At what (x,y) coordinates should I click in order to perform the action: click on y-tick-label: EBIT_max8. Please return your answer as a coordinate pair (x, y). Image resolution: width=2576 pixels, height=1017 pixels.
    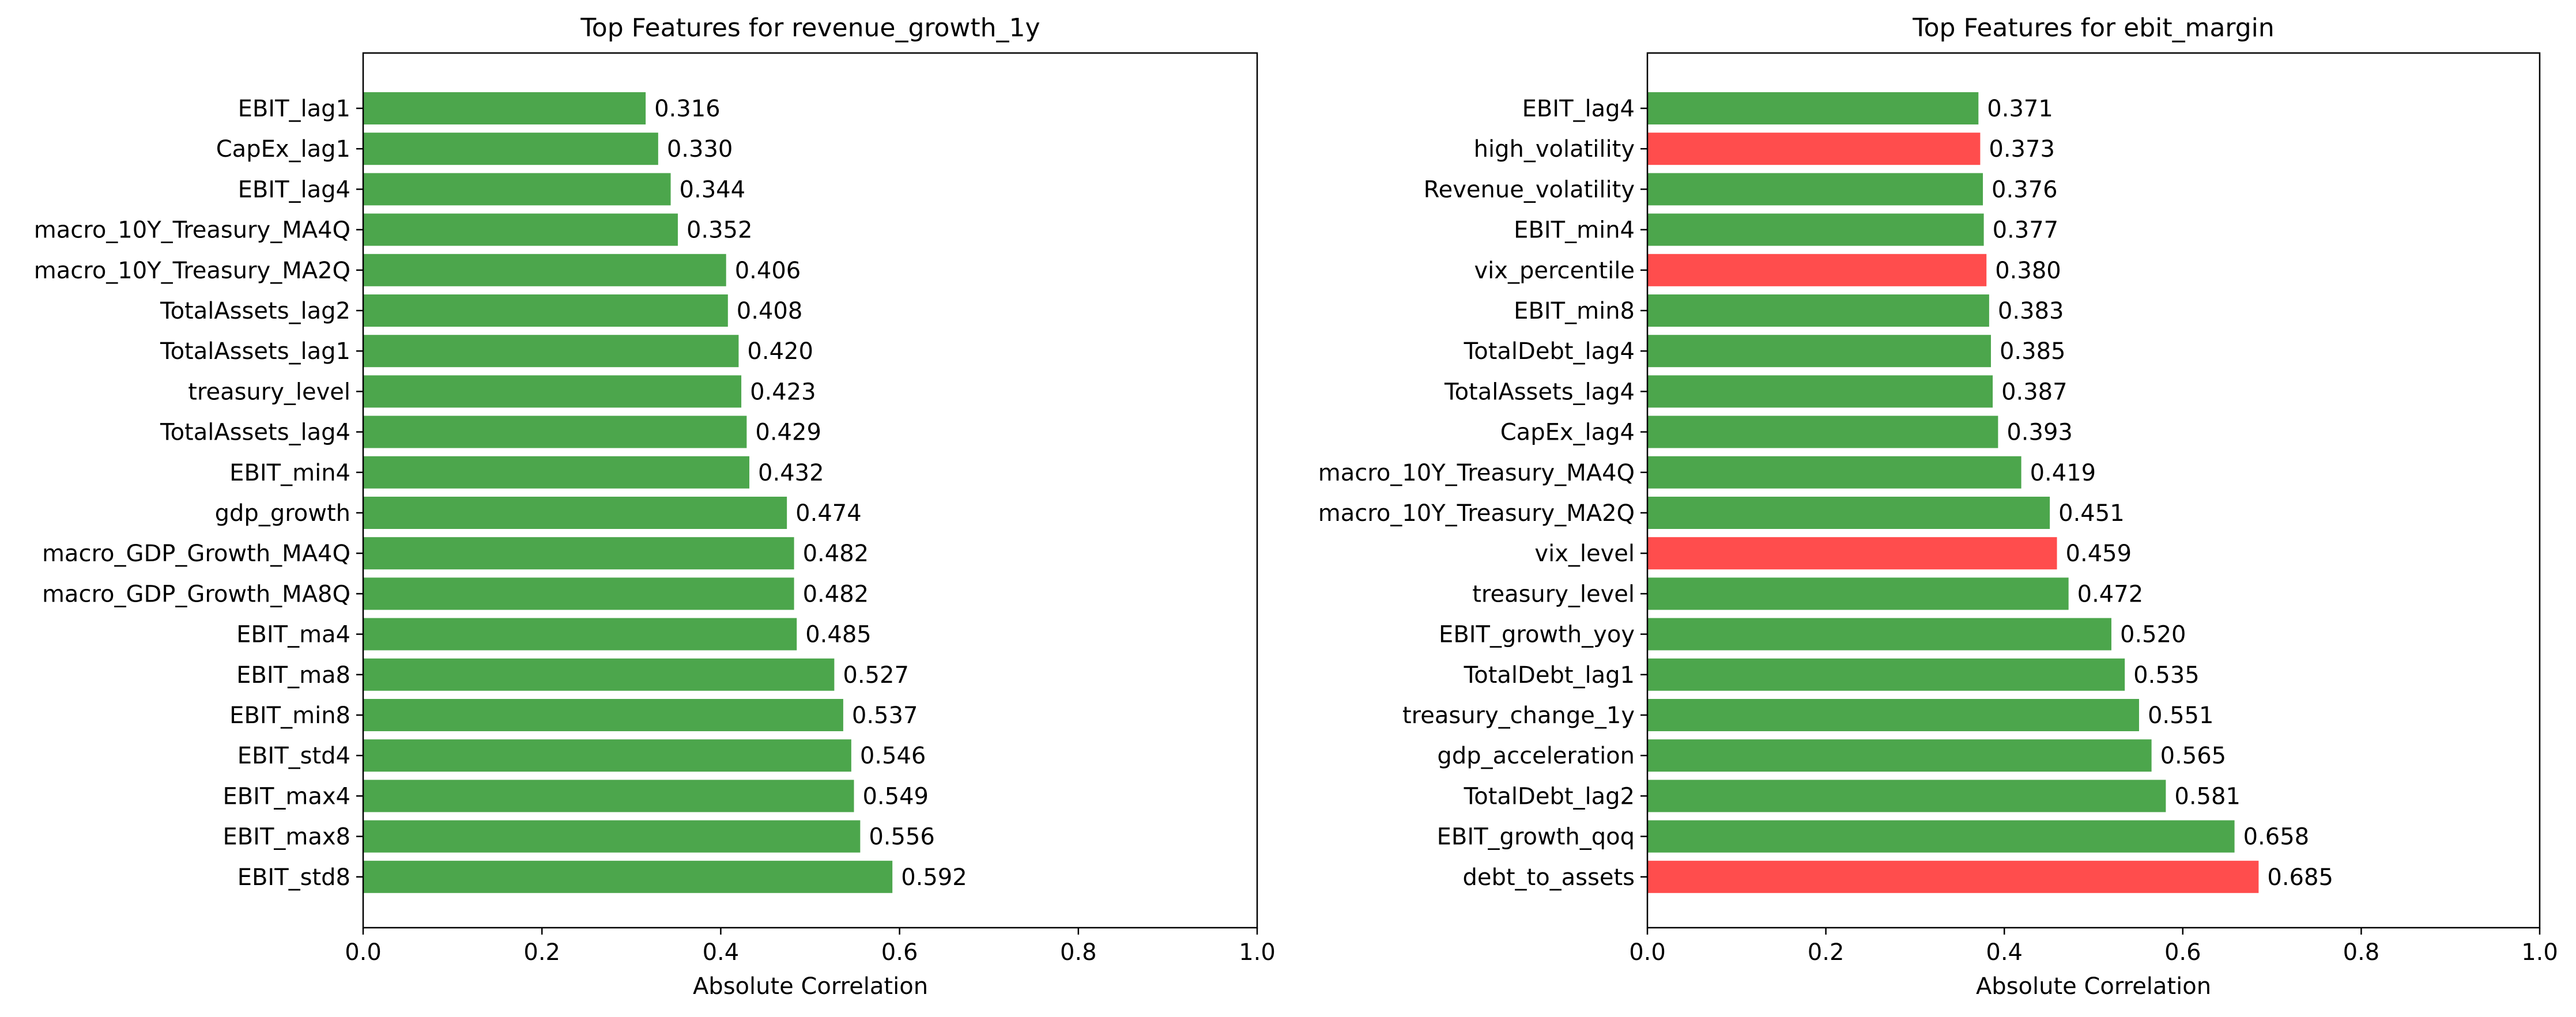
    Looking at the image, I should click on (286, 837).